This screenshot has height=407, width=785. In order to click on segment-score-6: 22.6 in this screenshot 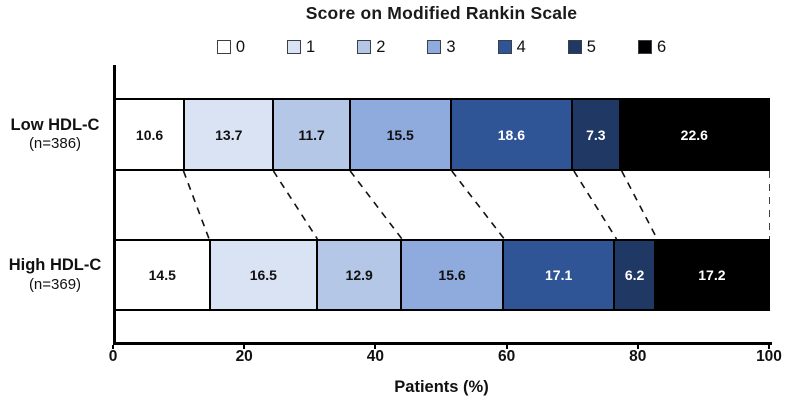, I will do `click(694, 134)`.